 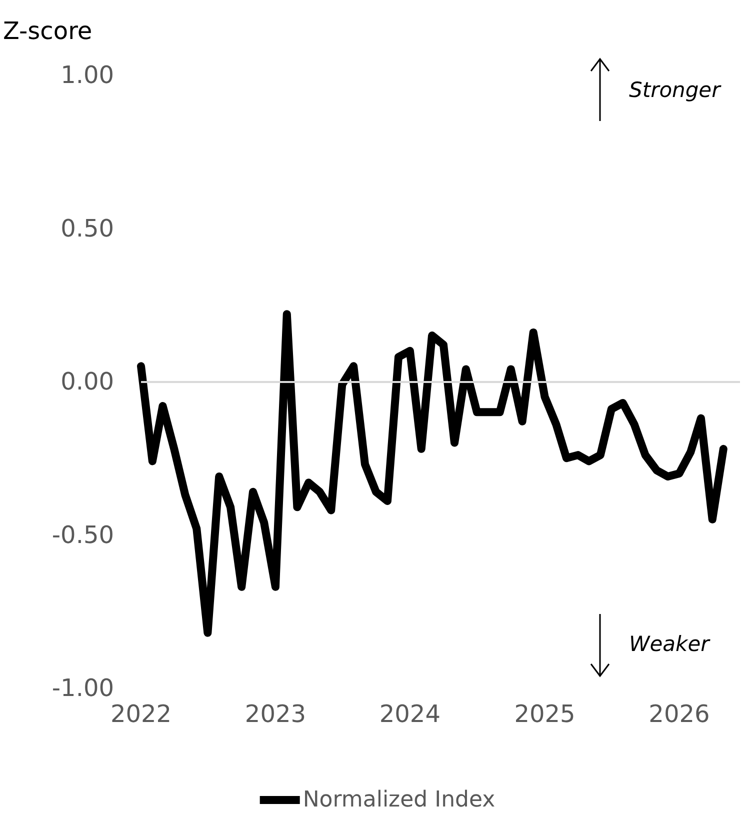 I want to click on y-tick-label: -1.00, so click(x=83, y=688).